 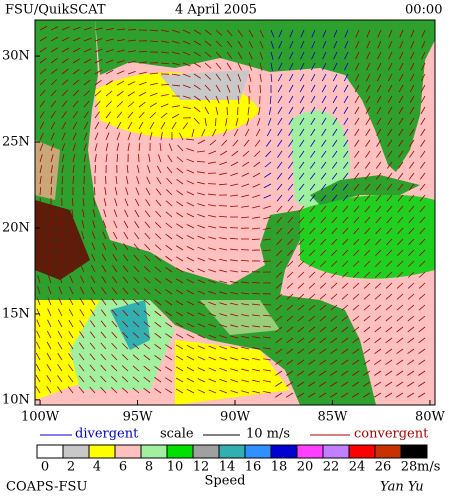 I want to click on speed-tick-label: 2, so click(x=71, y=467).